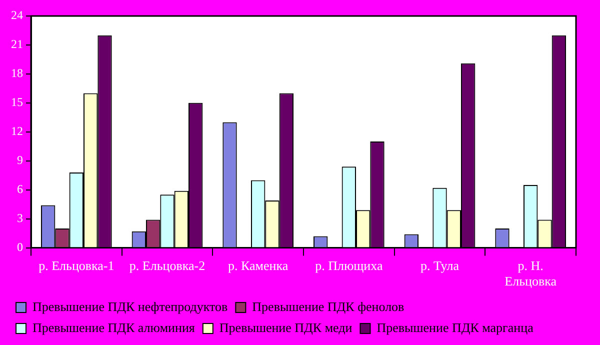 The width and height of the screenshot is (600, 345). What do you see at coordinates (130, 306) in the screenshot?
I see `legend-label: Превышение ПДК нефтепродуктов` at bounding box center [130, 306].